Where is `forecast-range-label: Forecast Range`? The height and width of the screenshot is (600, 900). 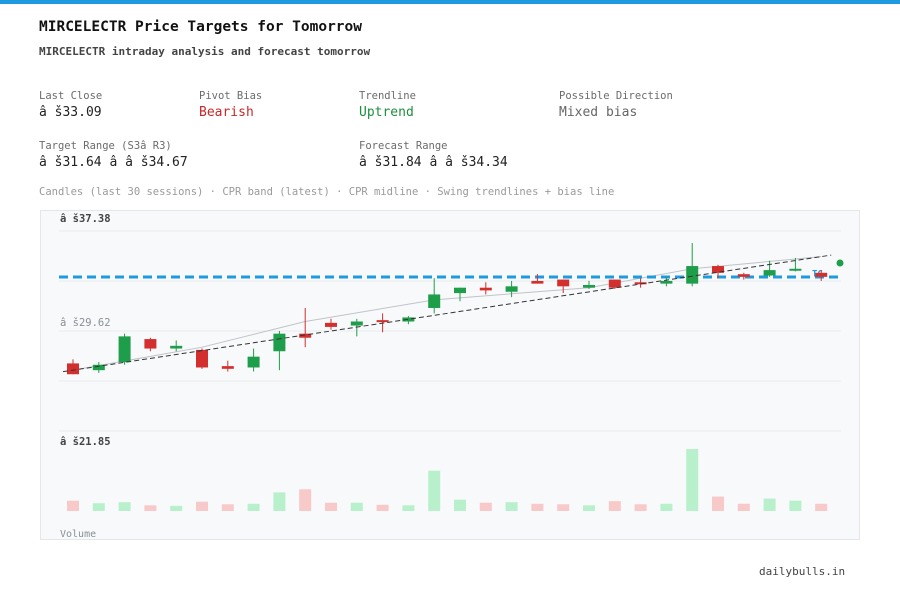
forecast-range-label: Forecast Range is located at coordinates (403, 146).